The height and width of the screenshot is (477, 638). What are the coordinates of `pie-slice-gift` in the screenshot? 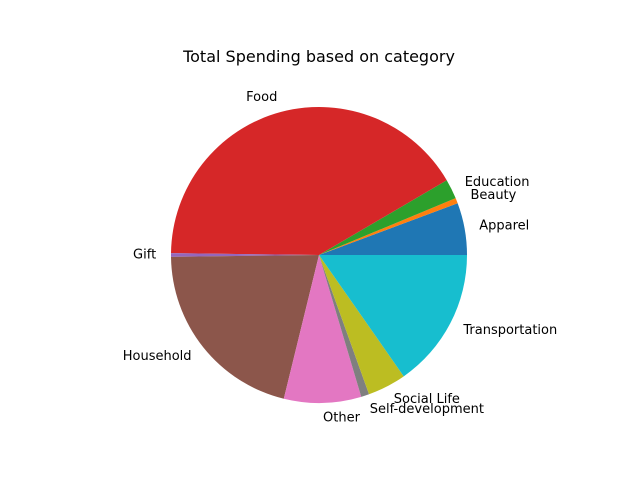 It's located at (244, 255).